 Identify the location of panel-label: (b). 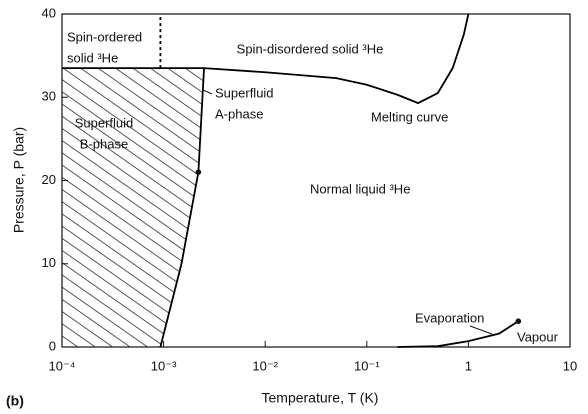
(15, 401).